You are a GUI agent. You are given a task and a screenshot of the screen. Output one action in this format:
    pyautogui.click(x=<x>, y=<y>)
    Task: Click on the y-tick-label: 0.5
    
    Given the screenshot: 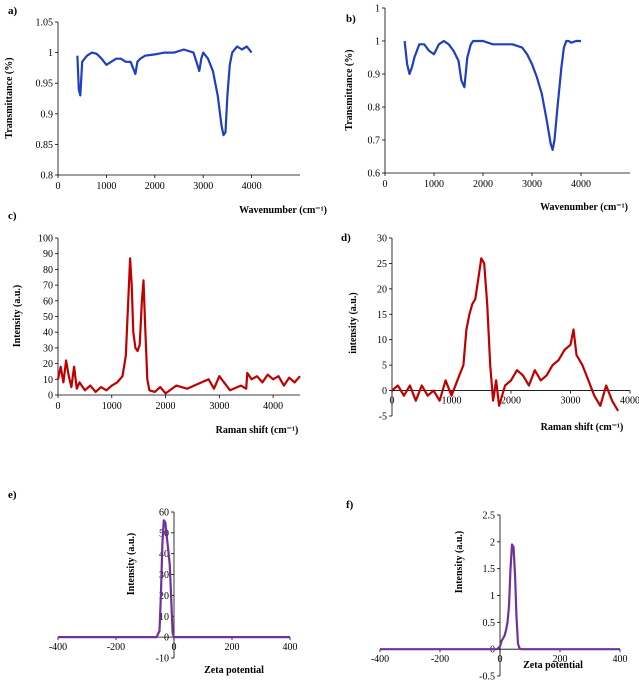 What is the action you would take?
    pyautogui.click(x=489, y=623)
    